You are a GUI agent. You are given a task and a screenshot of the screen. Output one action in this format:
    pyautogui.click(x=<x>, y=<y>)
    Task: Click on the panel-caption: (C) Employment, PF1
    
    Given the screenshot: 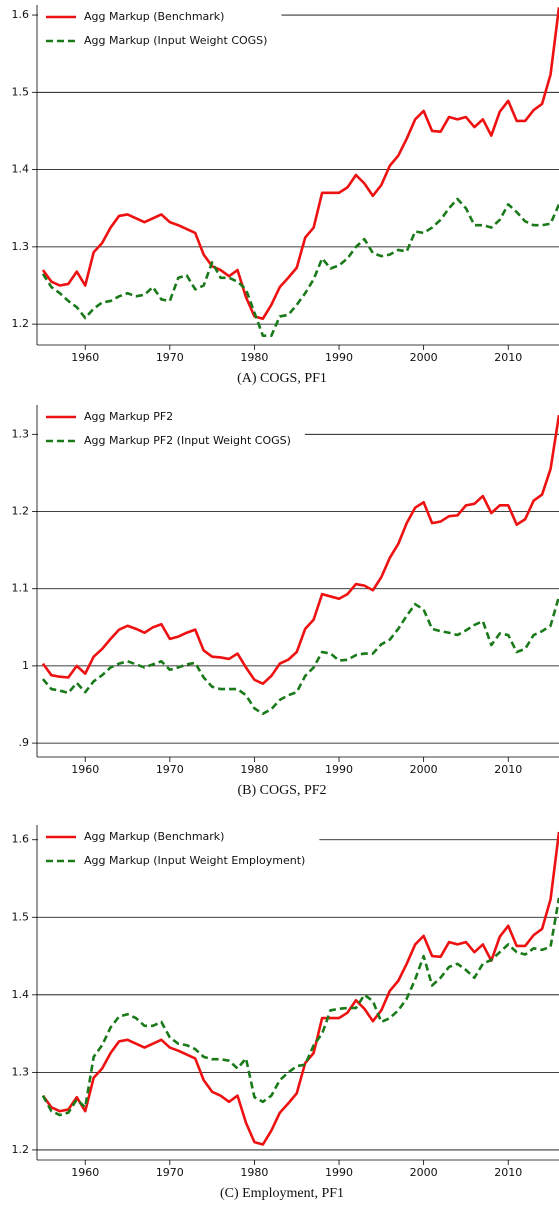 What is the action you would take?
    pyautogui.click(x=282, y=1193)
    